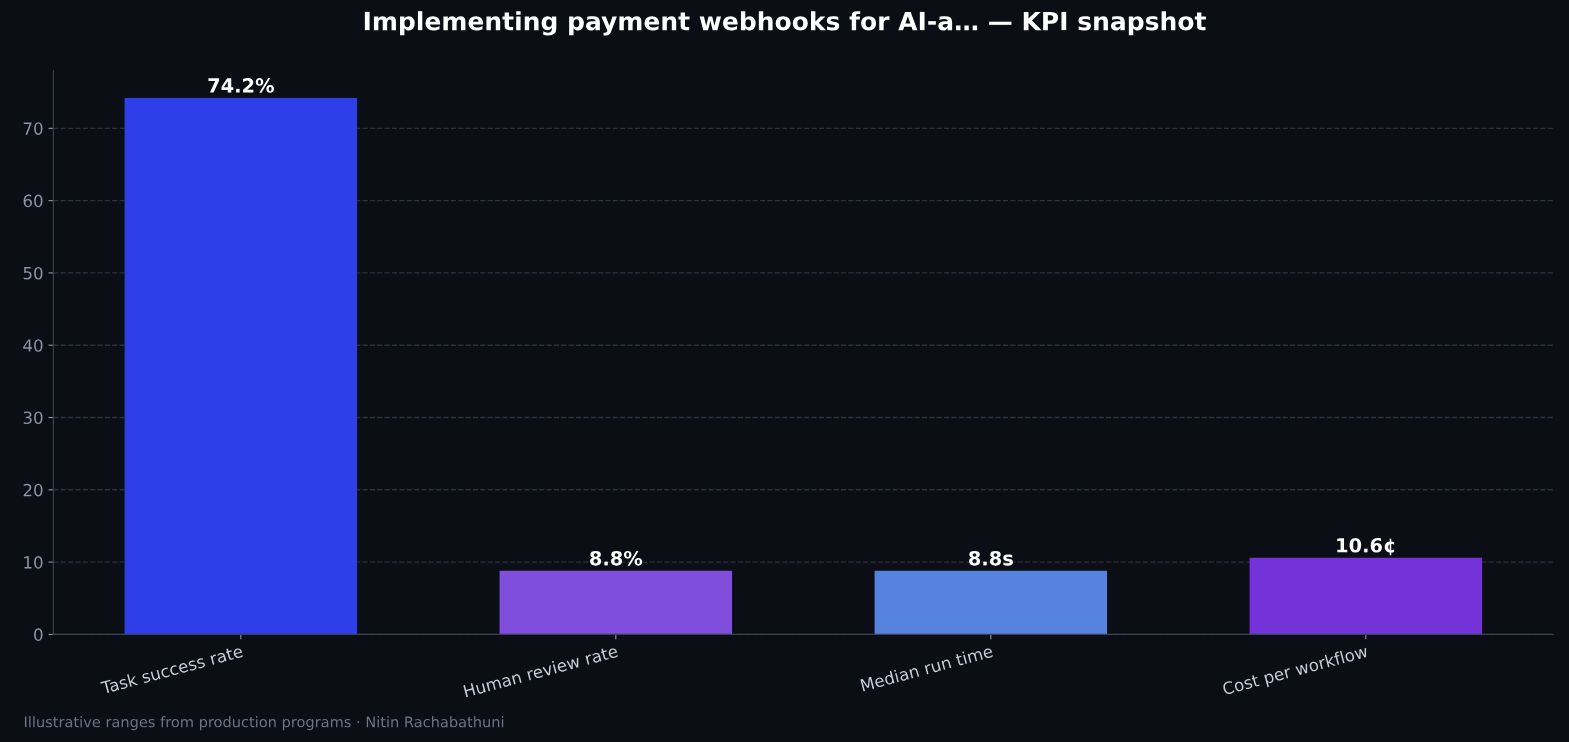 The image size is (1569, 742). What do you see at coordinates (264, 723) in the screenshot?
I see `text: Illustrative ranges from production programs · Nitin Rachabathuni` at bounding box center [264, 723].